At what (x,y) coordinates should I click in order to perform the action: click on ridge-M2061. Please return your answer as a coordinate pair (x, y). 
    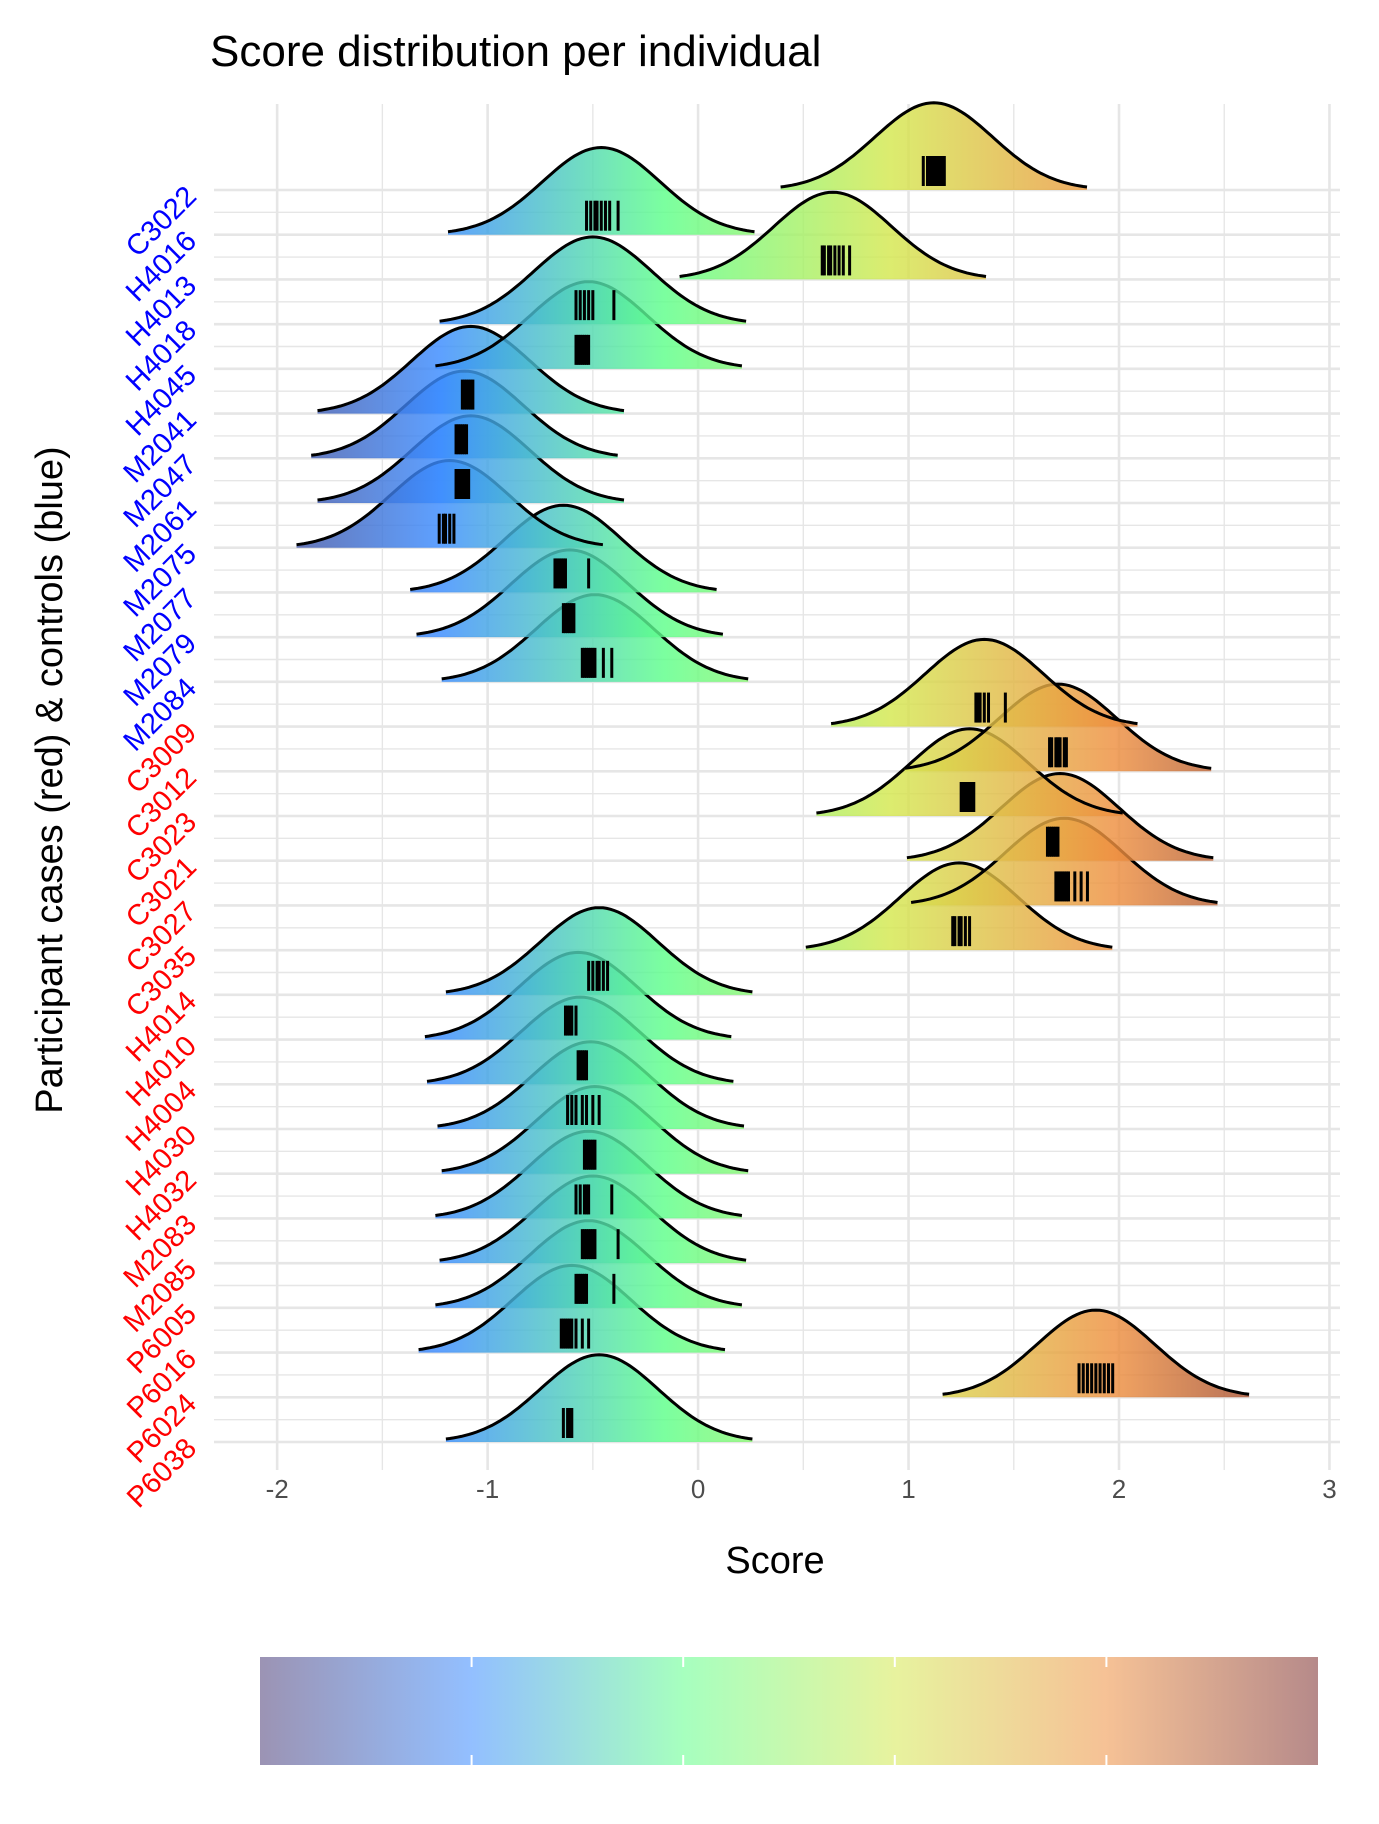
    Looking at the image, I should click on (471, 458).